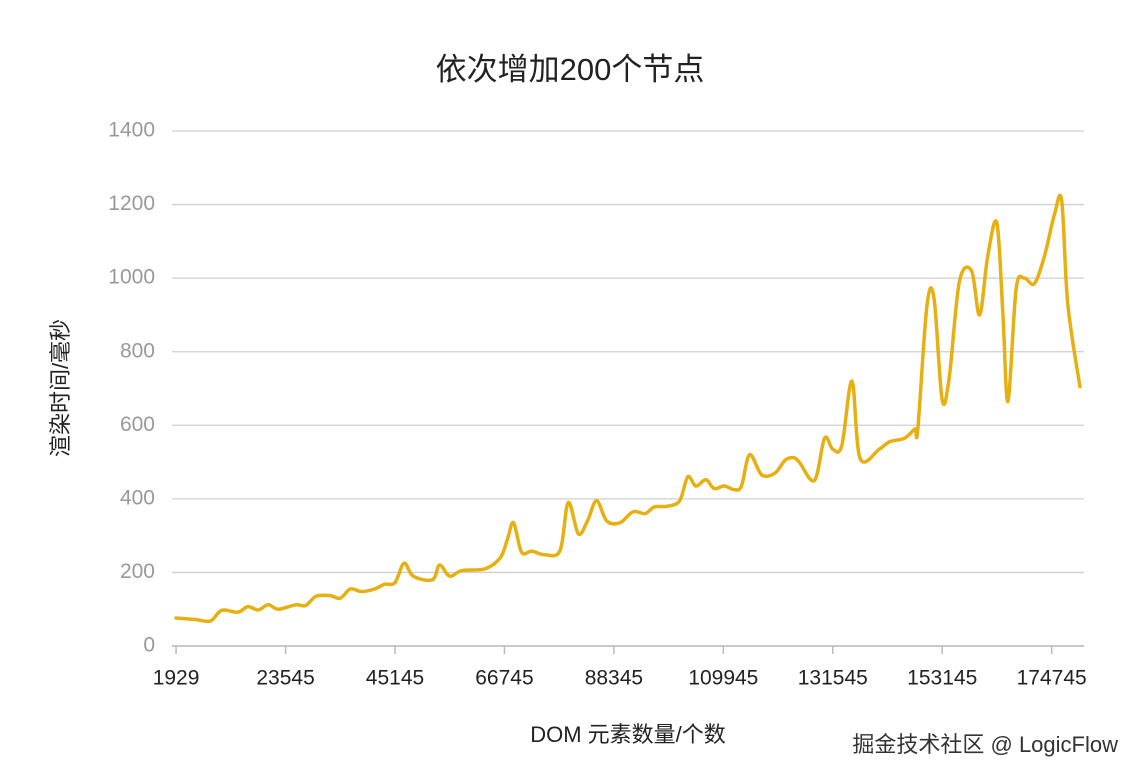  Describe the element at coordinates (504, 678) in the screenshot. I see `x-tick-label: 66745` at that location.